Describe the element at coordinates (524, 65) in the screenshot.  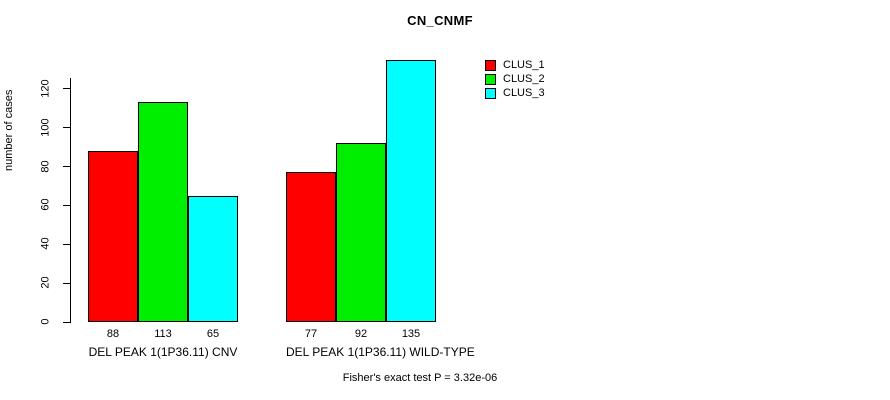
I see `legend-label: CLUS_1` at that location.